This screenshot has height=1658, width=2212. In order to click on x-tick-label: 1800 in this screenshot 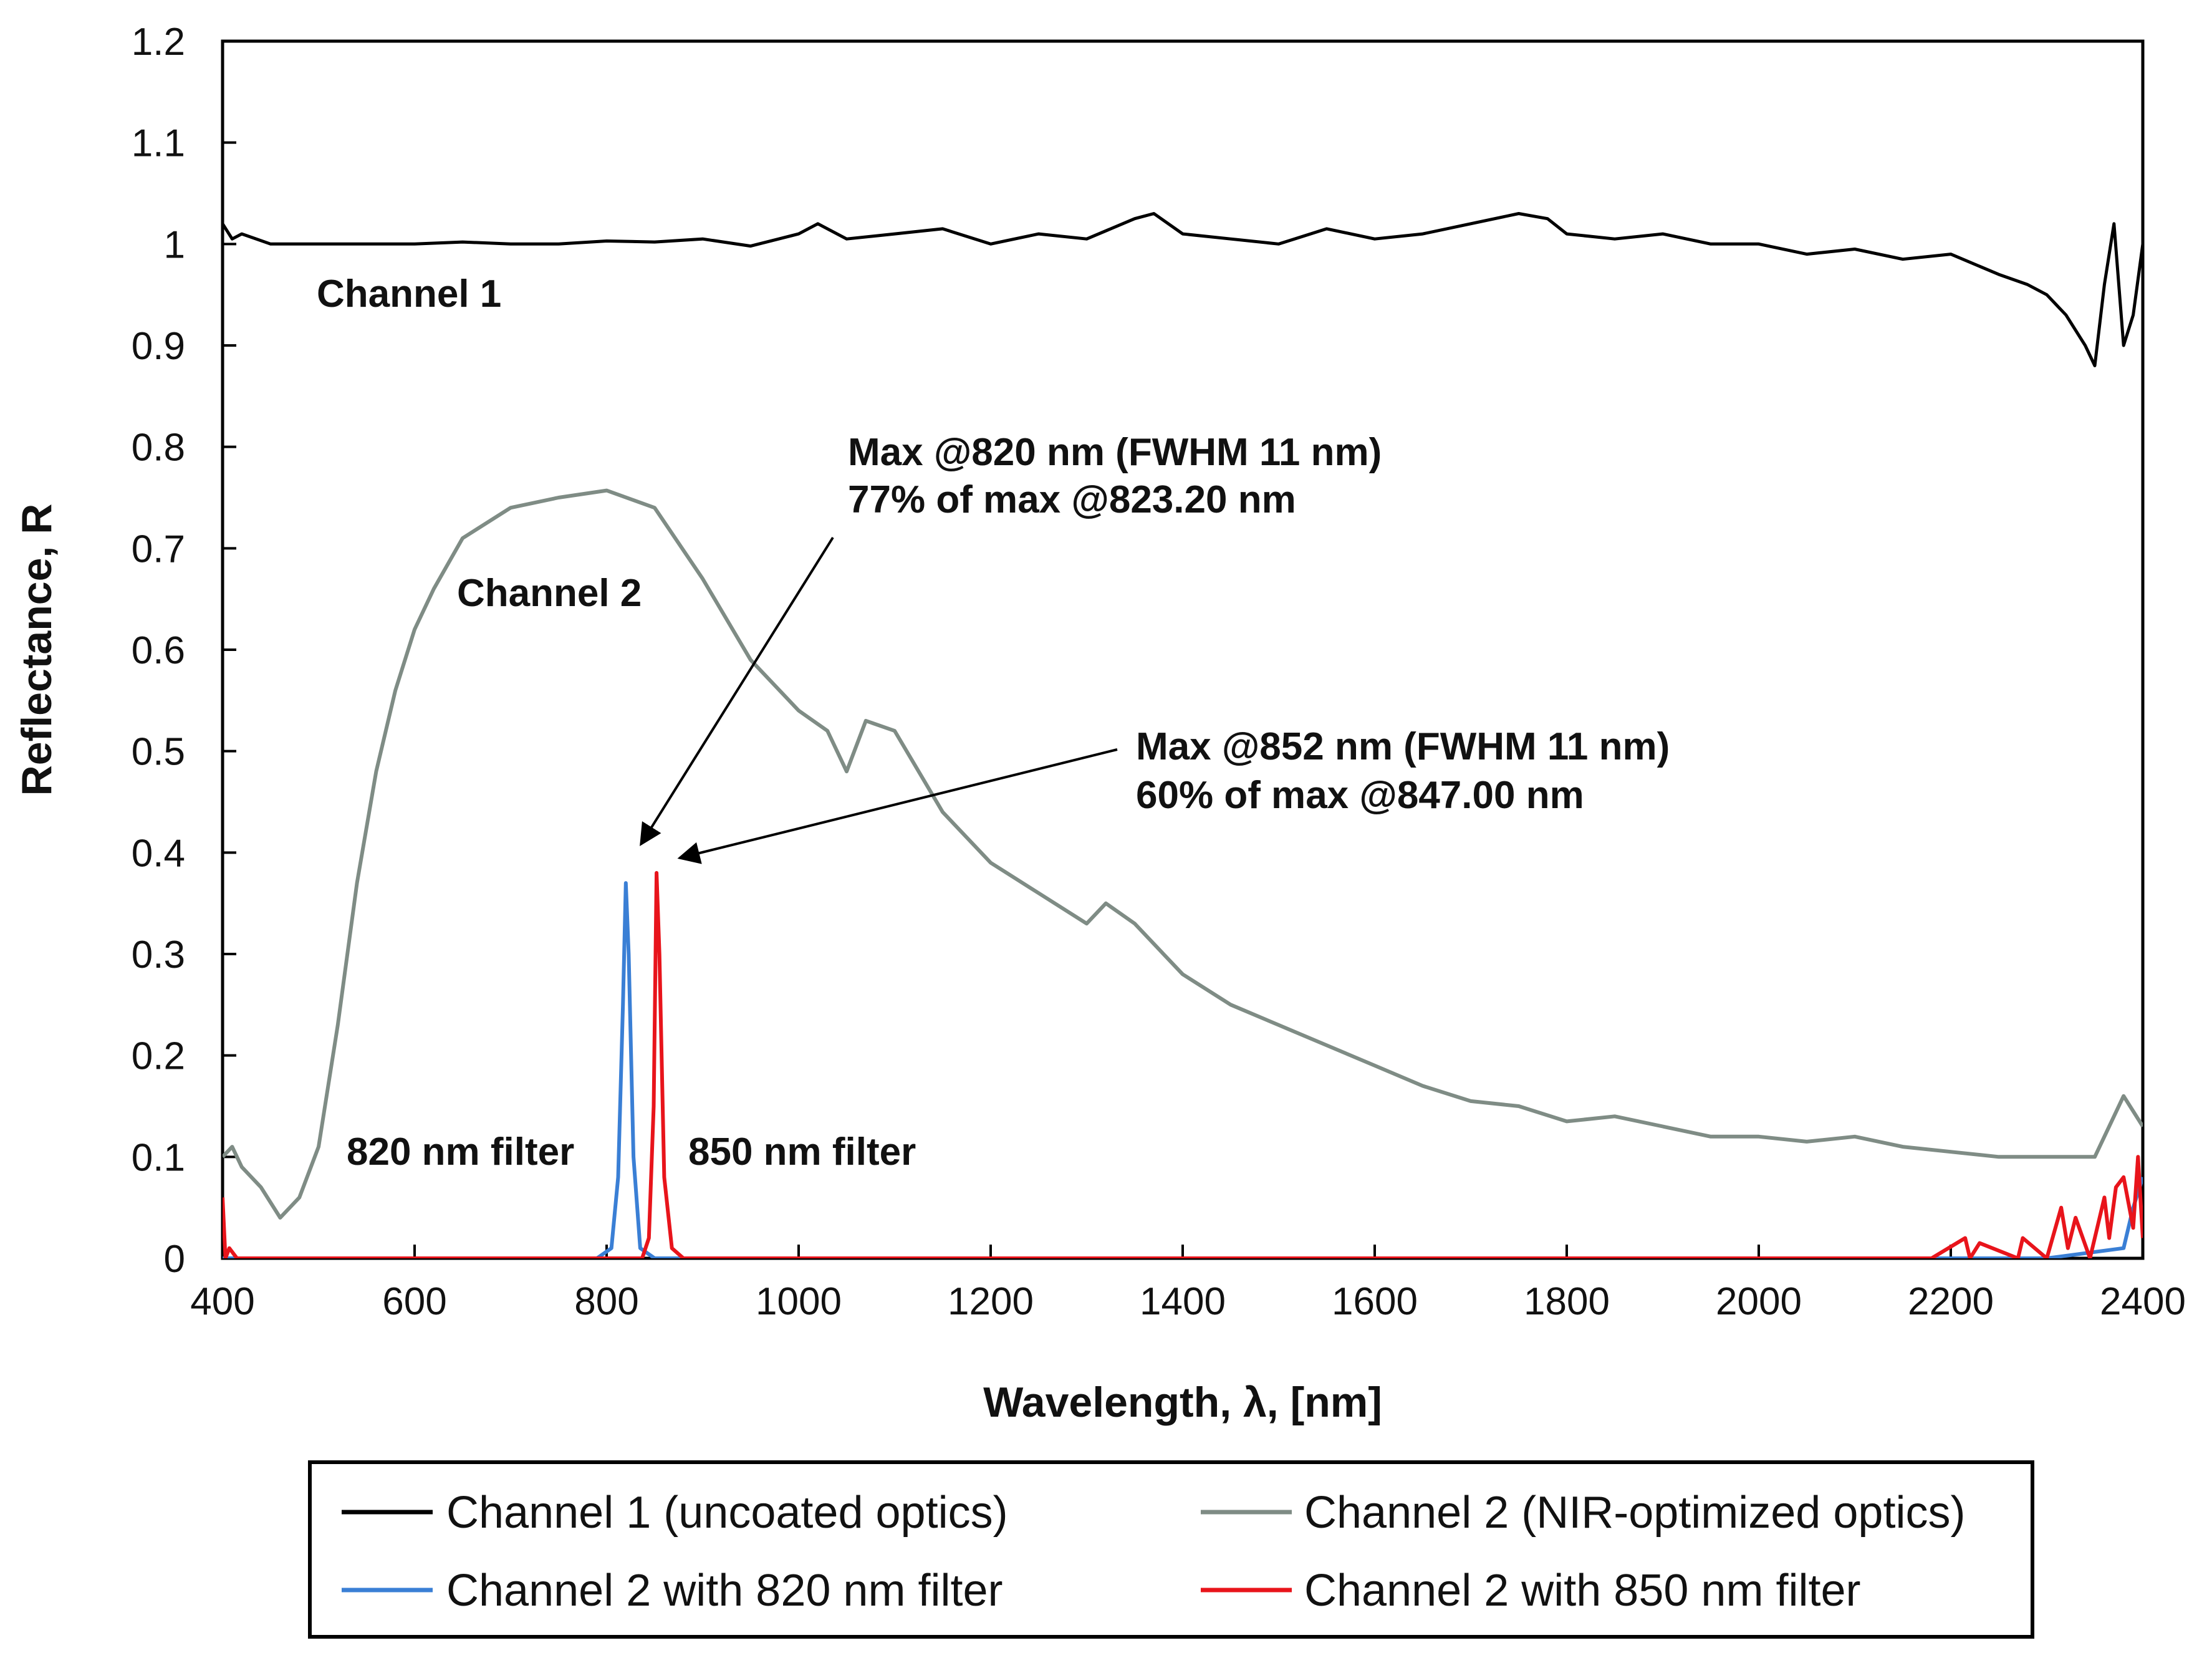, I will do `click(1567, 1301)`.